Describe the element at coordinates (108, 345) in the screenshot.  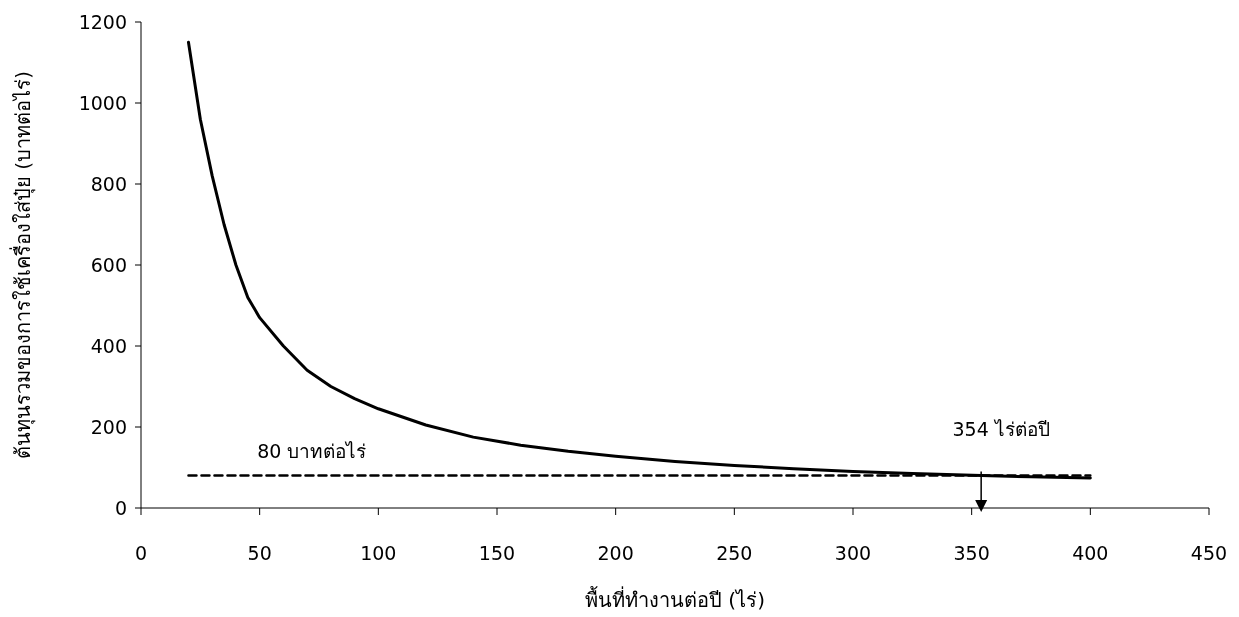
I see `y-tick-label: 400` at that location.